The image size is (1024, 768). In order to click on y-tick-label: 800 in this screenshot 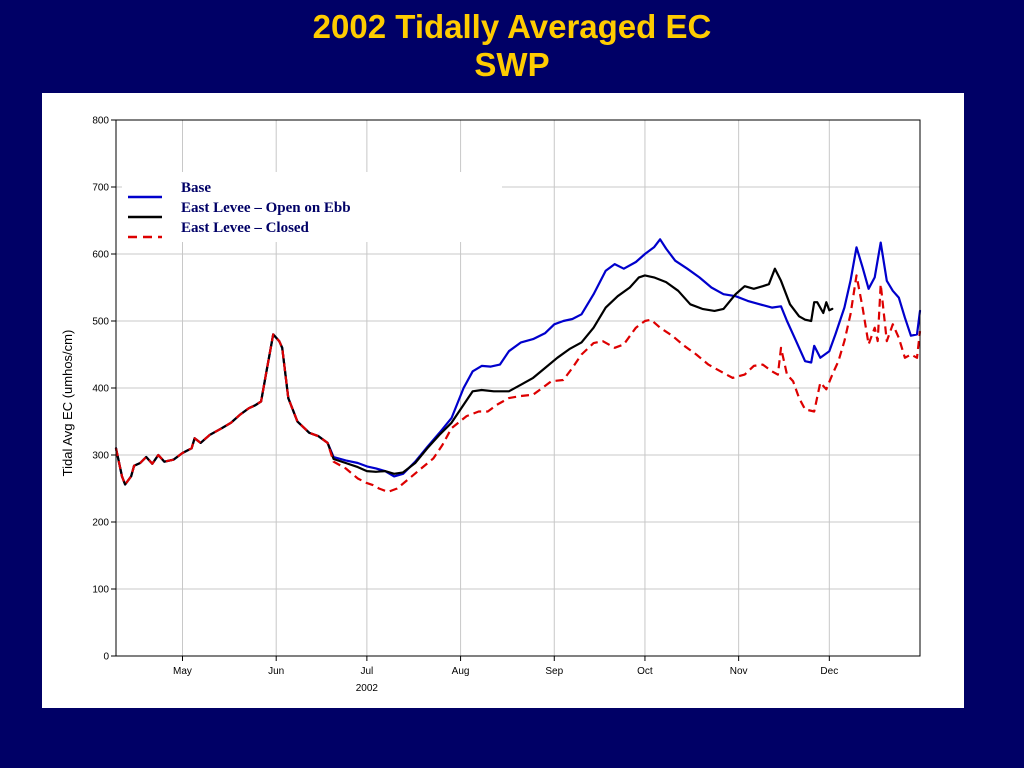, I will do `click(100, 121)`.